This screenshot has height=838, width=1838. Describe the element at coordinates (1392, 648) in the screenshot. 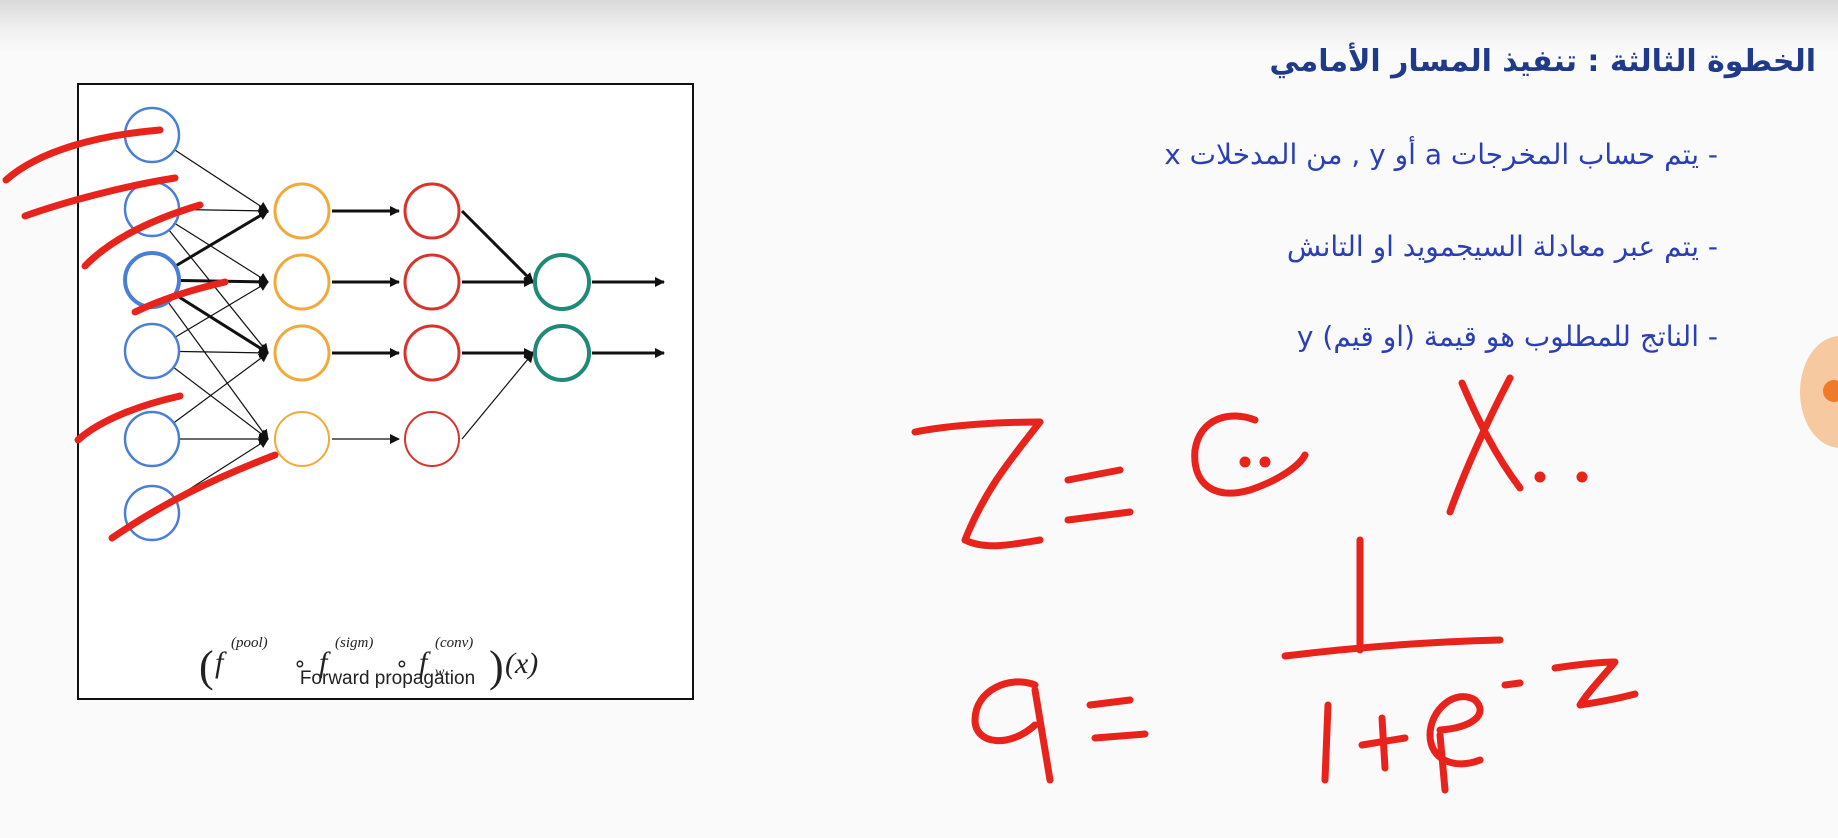

I see `ink-fraction-bar` at that location.